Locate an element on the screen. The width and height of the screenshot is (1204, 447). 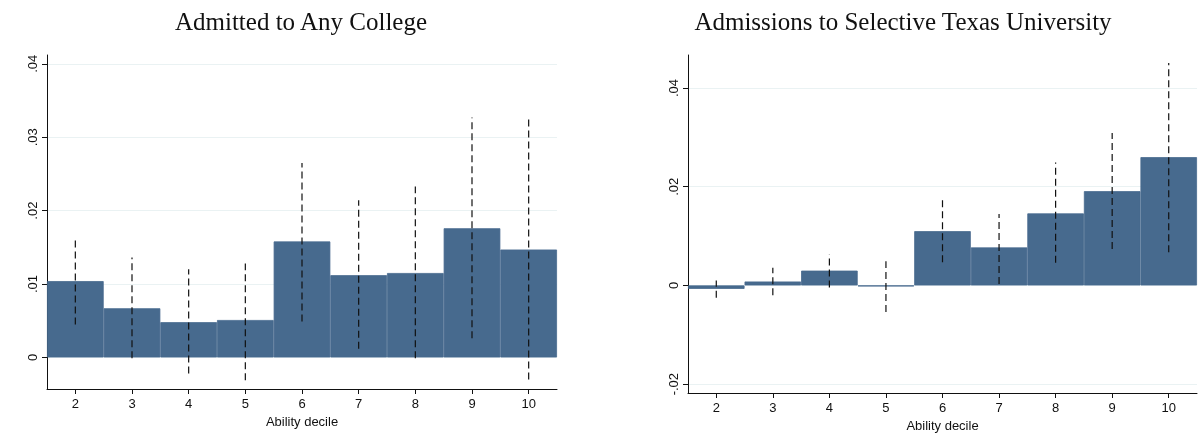
chart-title: Admissions to Selective Texas University is located at coordinates (903, 21).